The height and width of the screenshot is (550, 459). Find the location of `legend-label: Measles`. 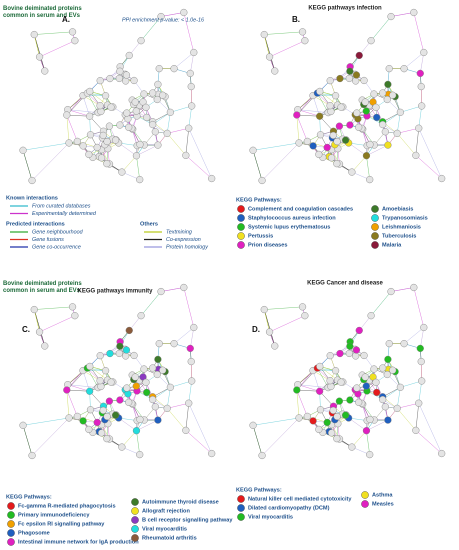

legend-label: Measles is located at coordinates (383, 504).